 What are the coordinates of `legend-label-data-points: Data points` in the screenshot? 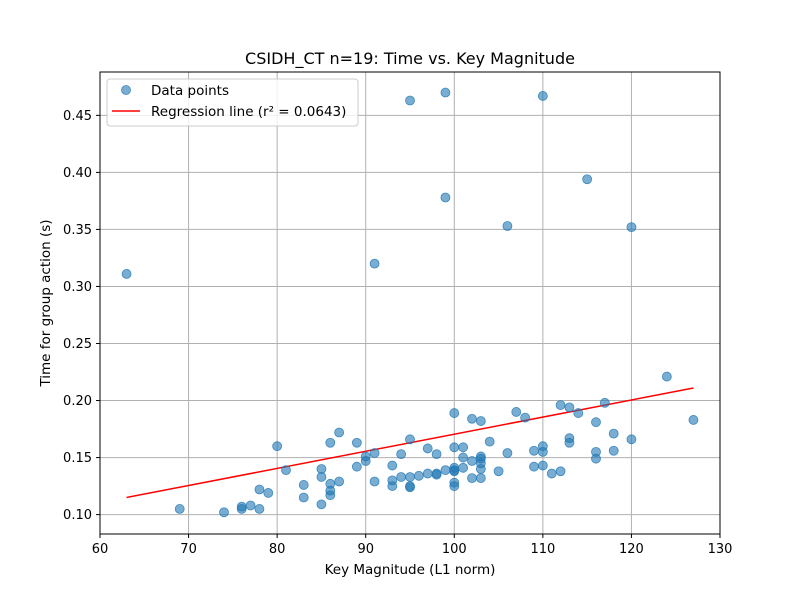 It's located at (190, 91).